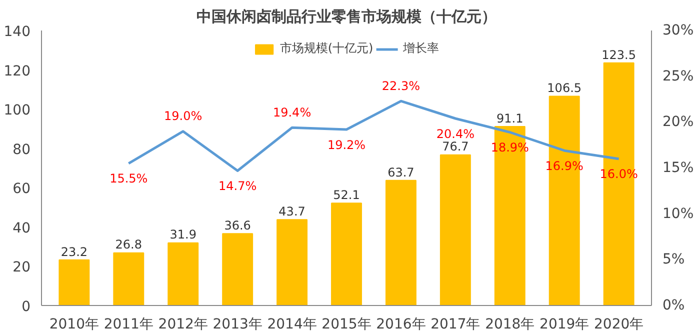 This screenshot has width=696, height=335. I want to click on chart-title: 中国休闲卤制品行业零售市场规模（十亿元）, so click(346, 17).